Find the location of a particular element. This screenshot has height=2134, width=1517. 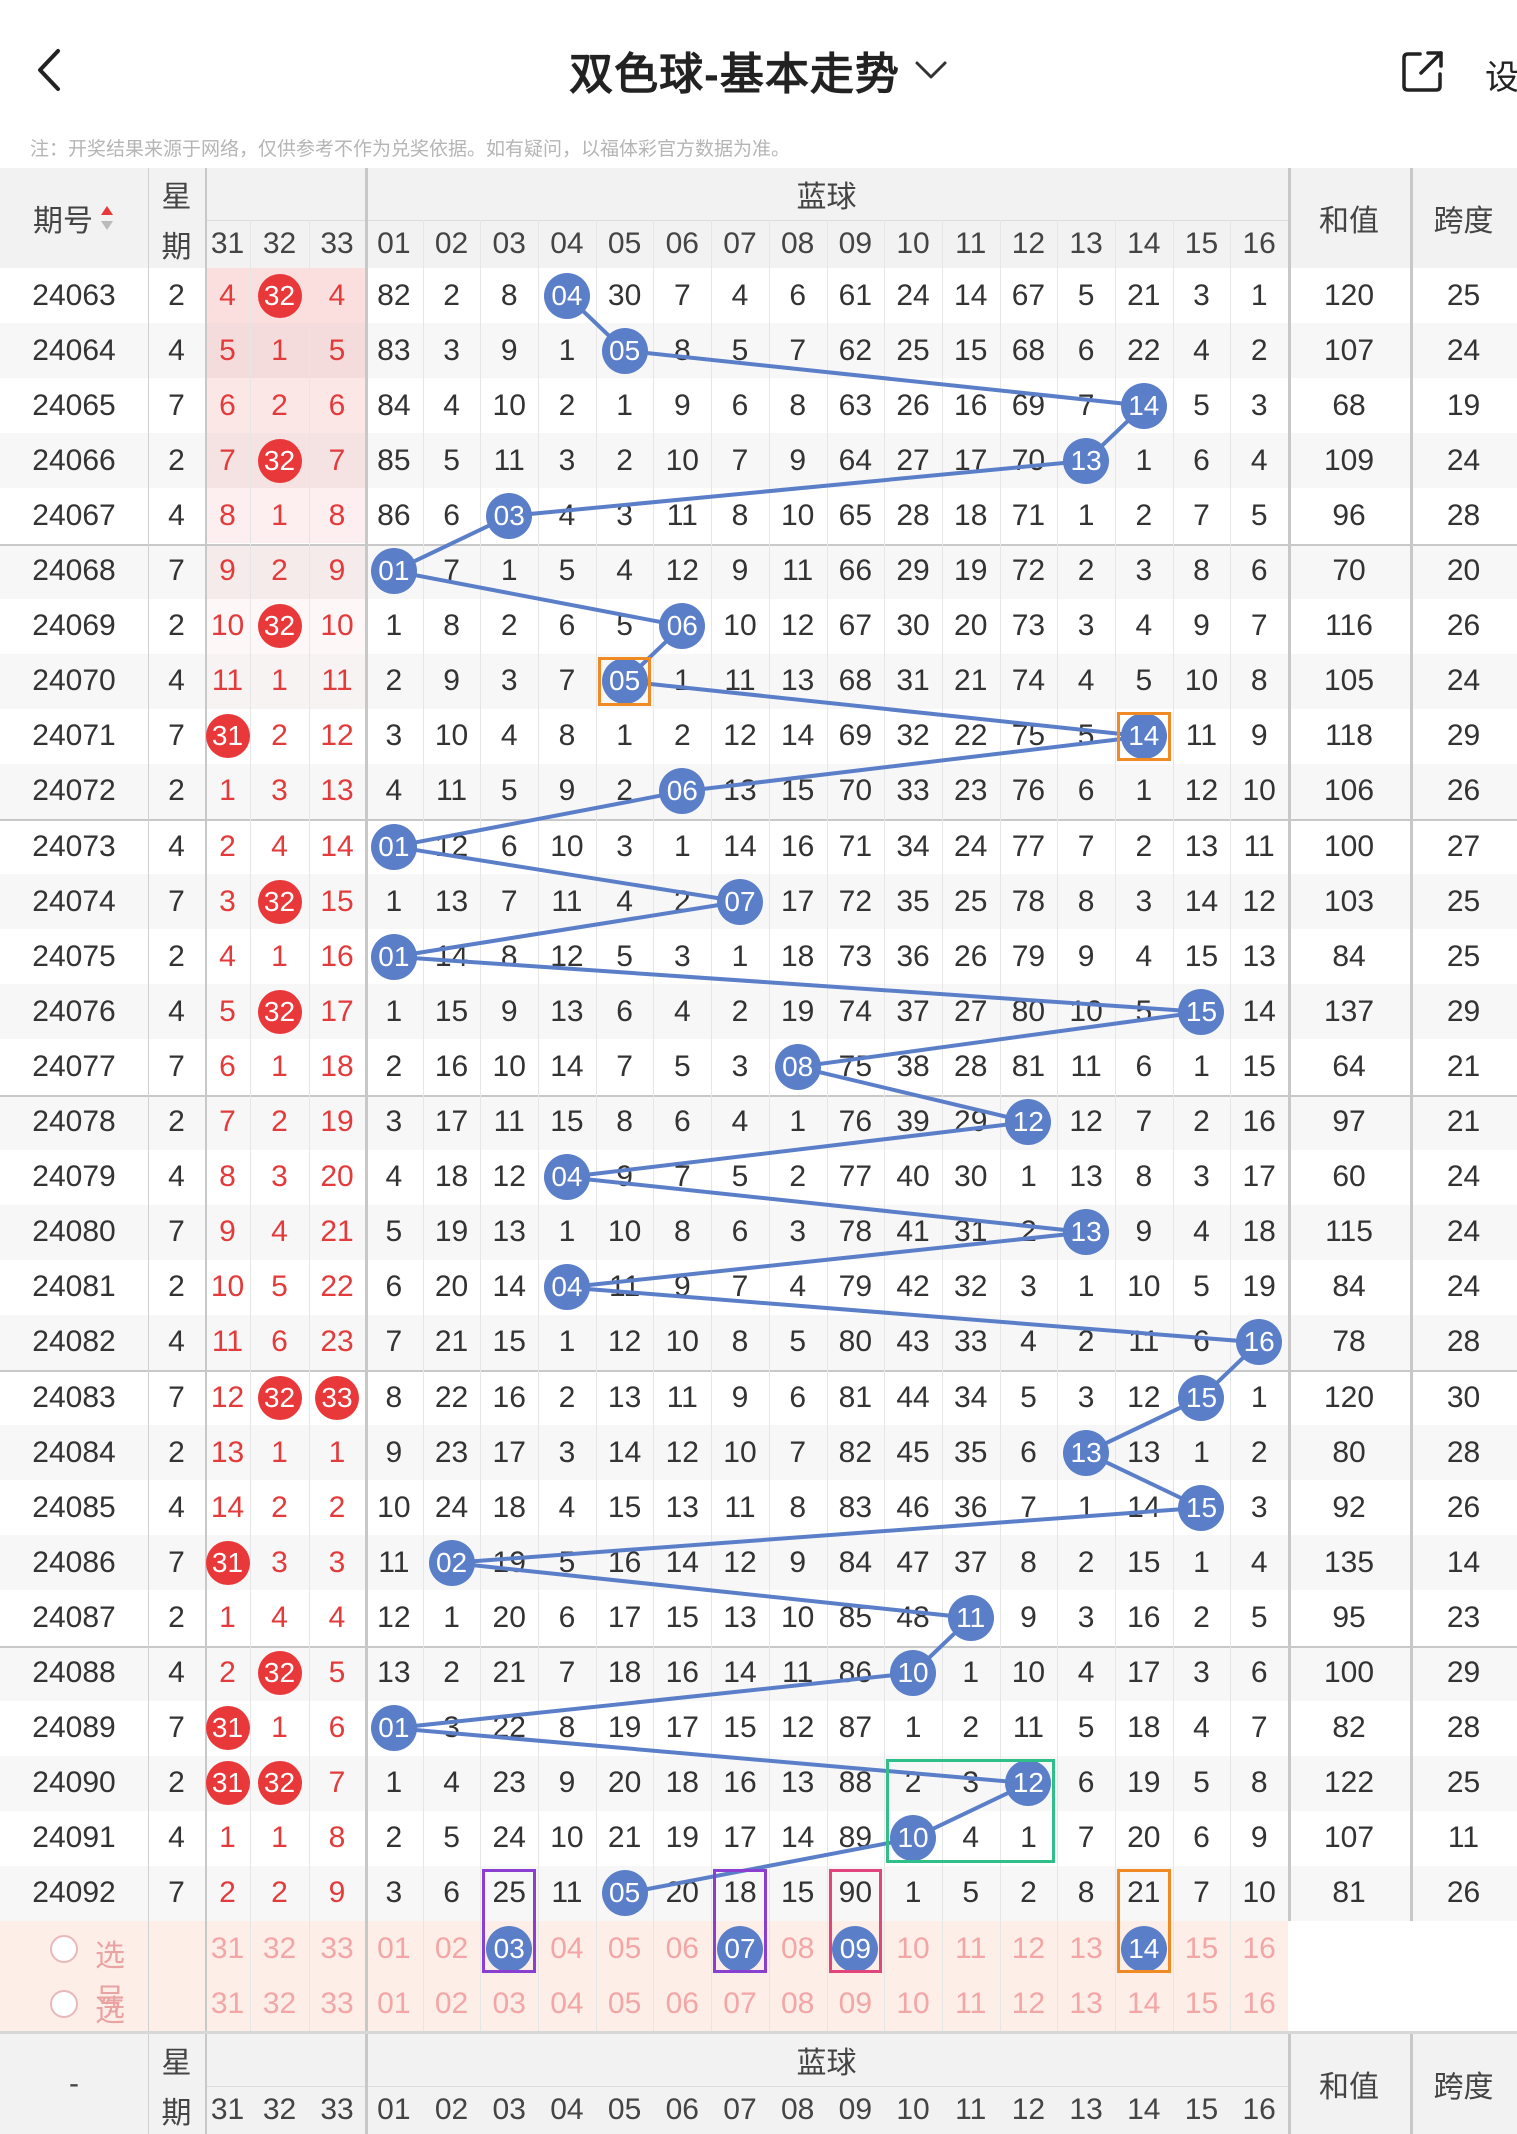

blue-miss-cell: 87 is located at coordinates (855, 1728).